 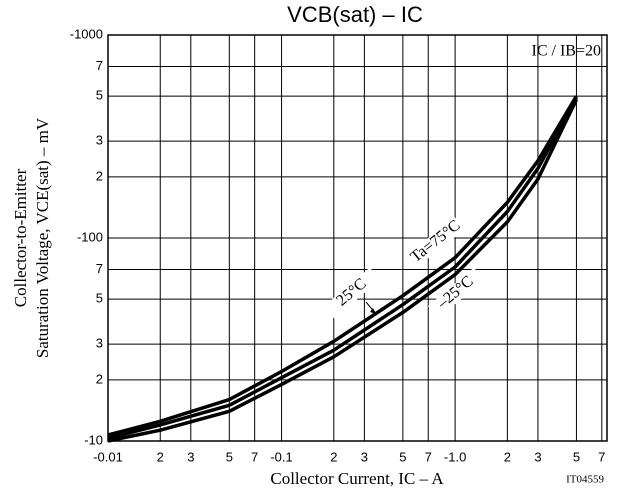 What do you see at coordinates (355, 14) in the screenshot?
I see `chart-title: VCB(sat) – IC` at bounding box center [355, 14].